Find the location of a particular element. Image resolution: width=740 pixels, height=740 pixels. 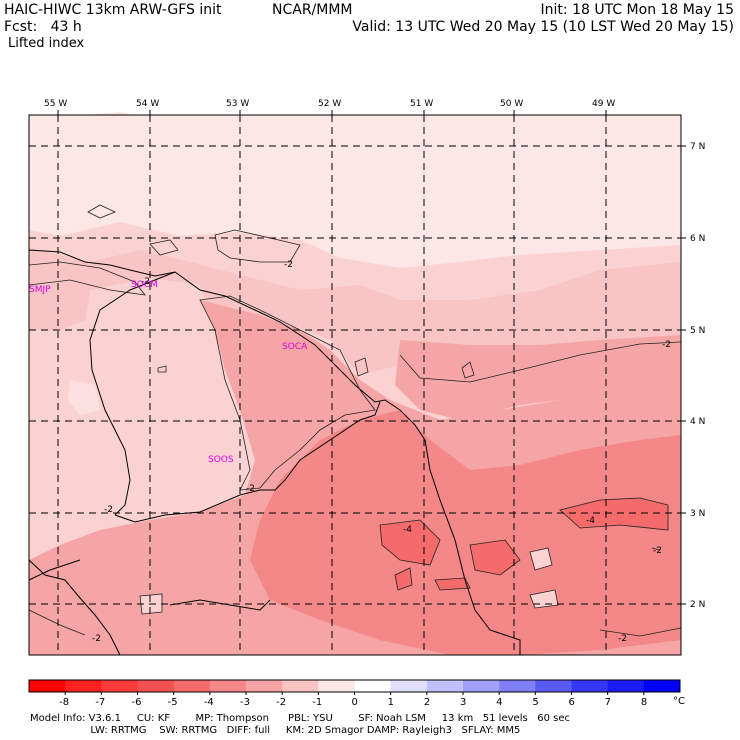

border-suriname-south is located at coordinates (200, 501).